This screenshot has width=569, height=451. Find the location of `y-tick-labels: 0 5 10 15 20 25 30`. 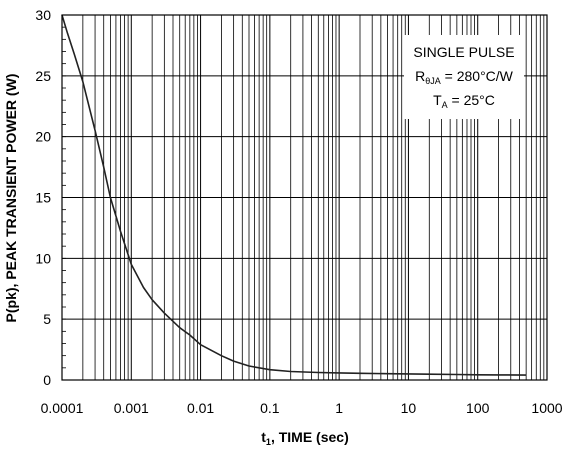

y-tick-labels: 0 5 10 15 20 25 30 is located at coordinates (43, 197).